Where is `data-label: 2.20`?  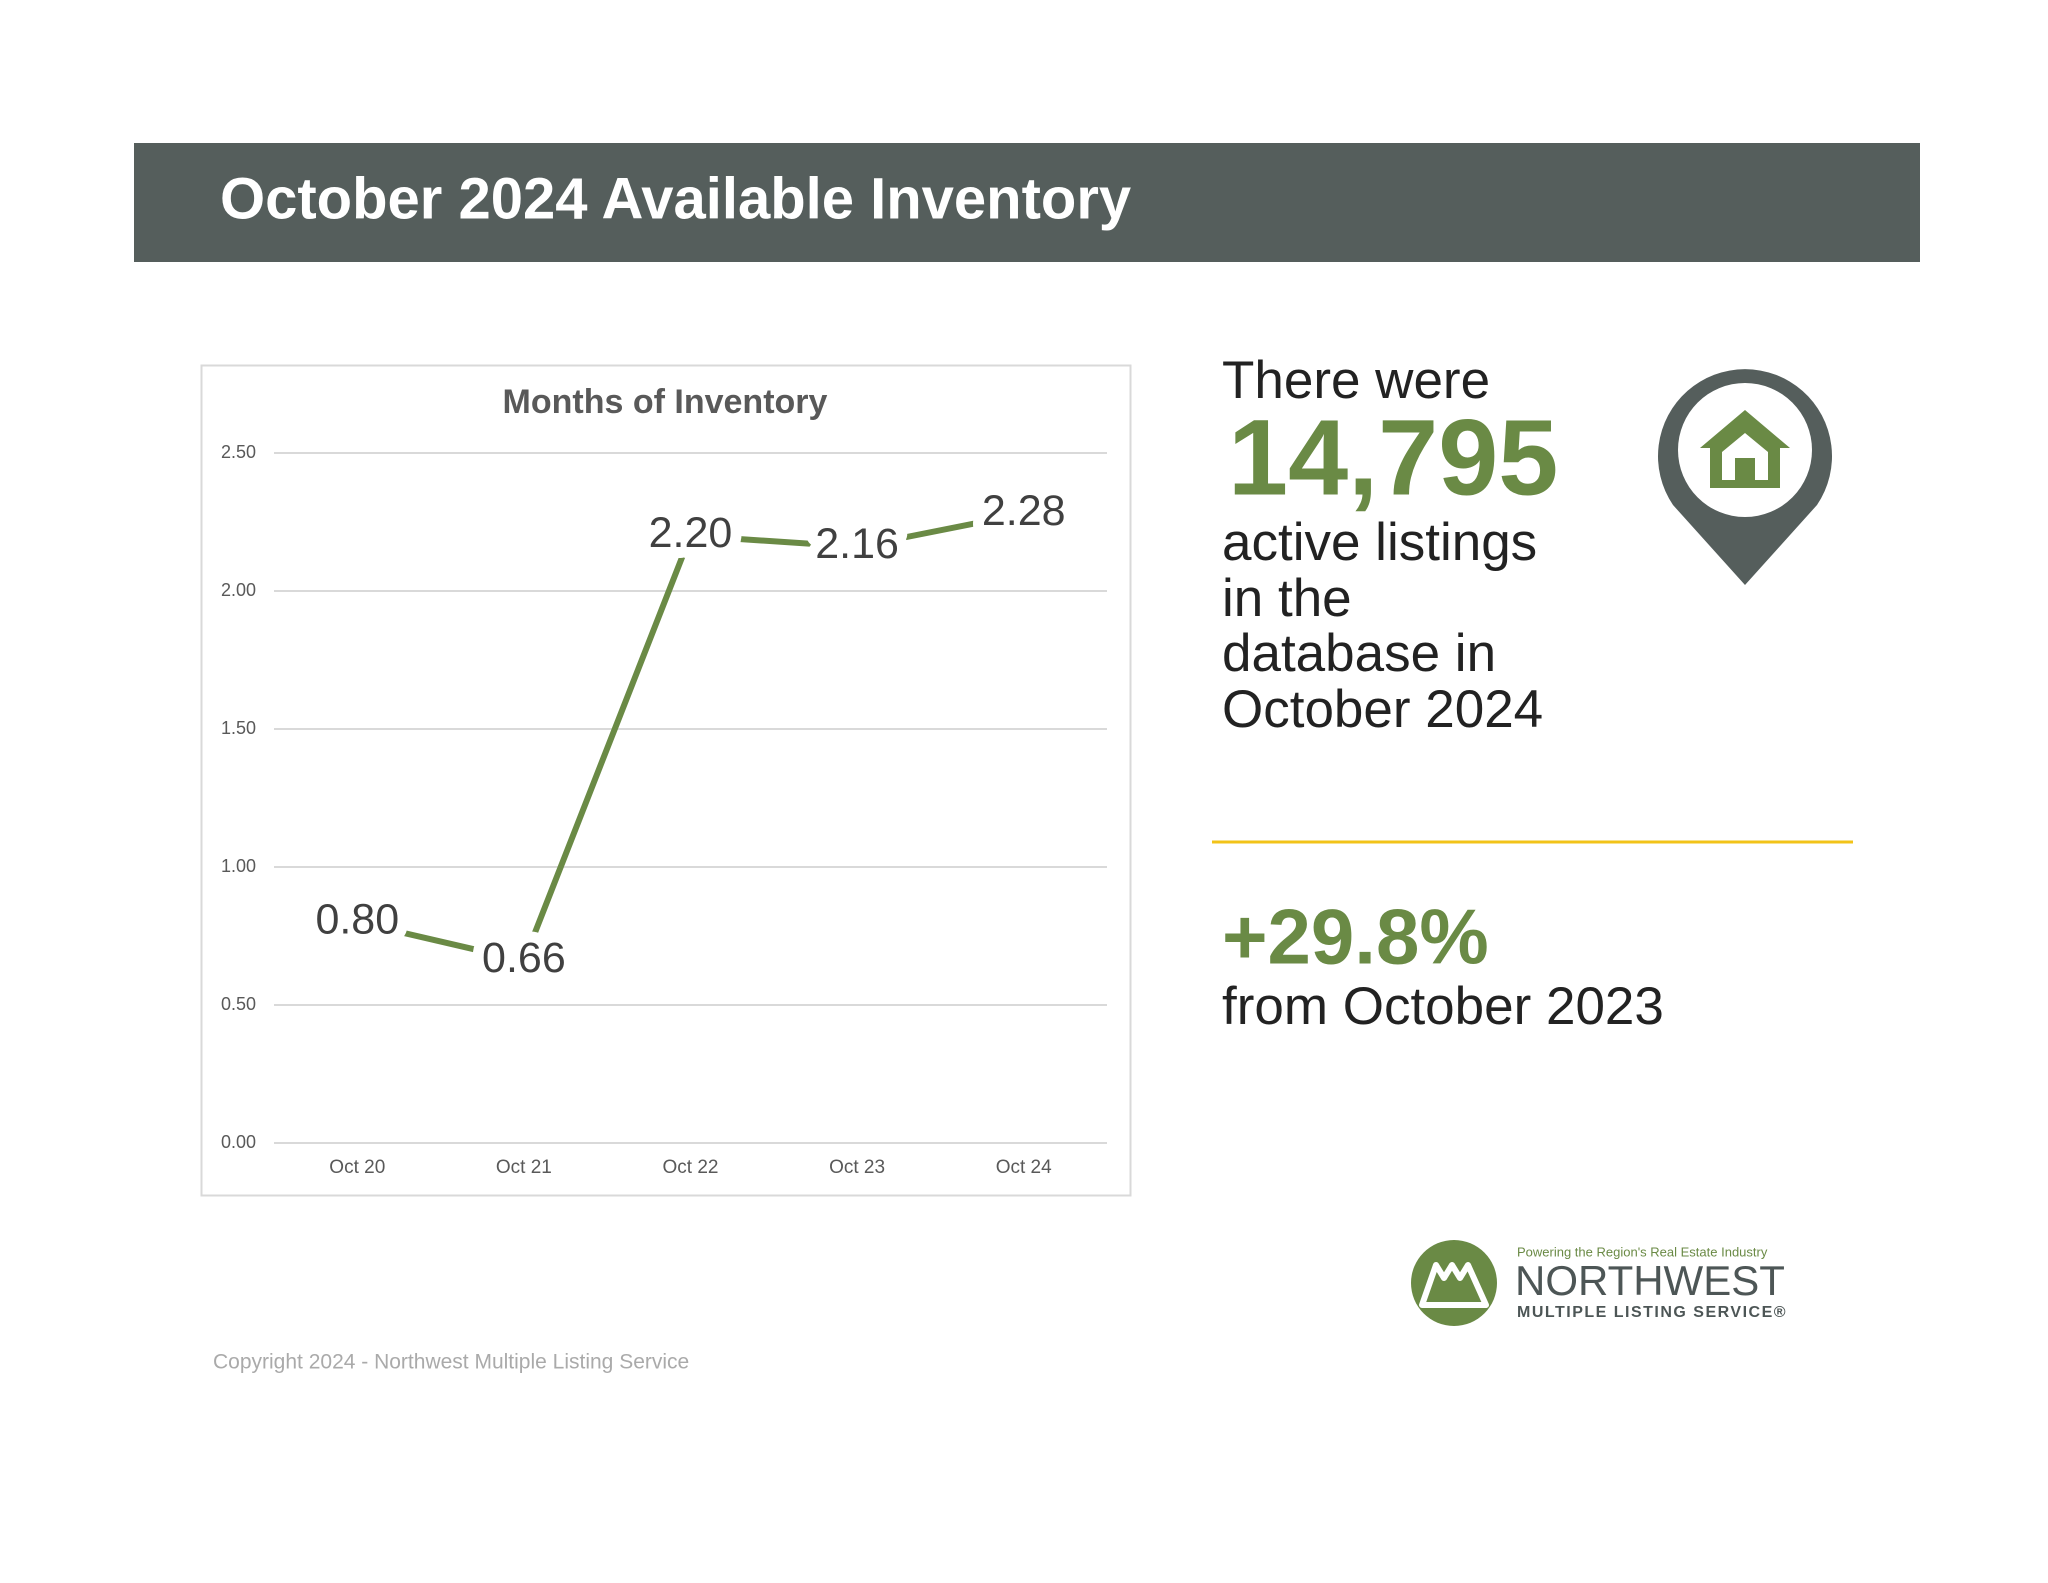
data-label: 2.20 is located at coordinates (691, 533).